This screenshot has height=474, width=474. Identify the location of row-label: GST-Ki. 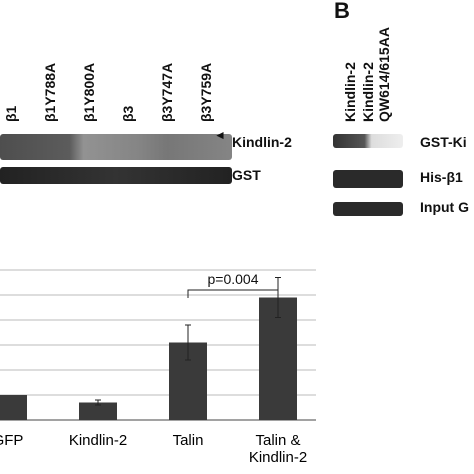
(443, 142).